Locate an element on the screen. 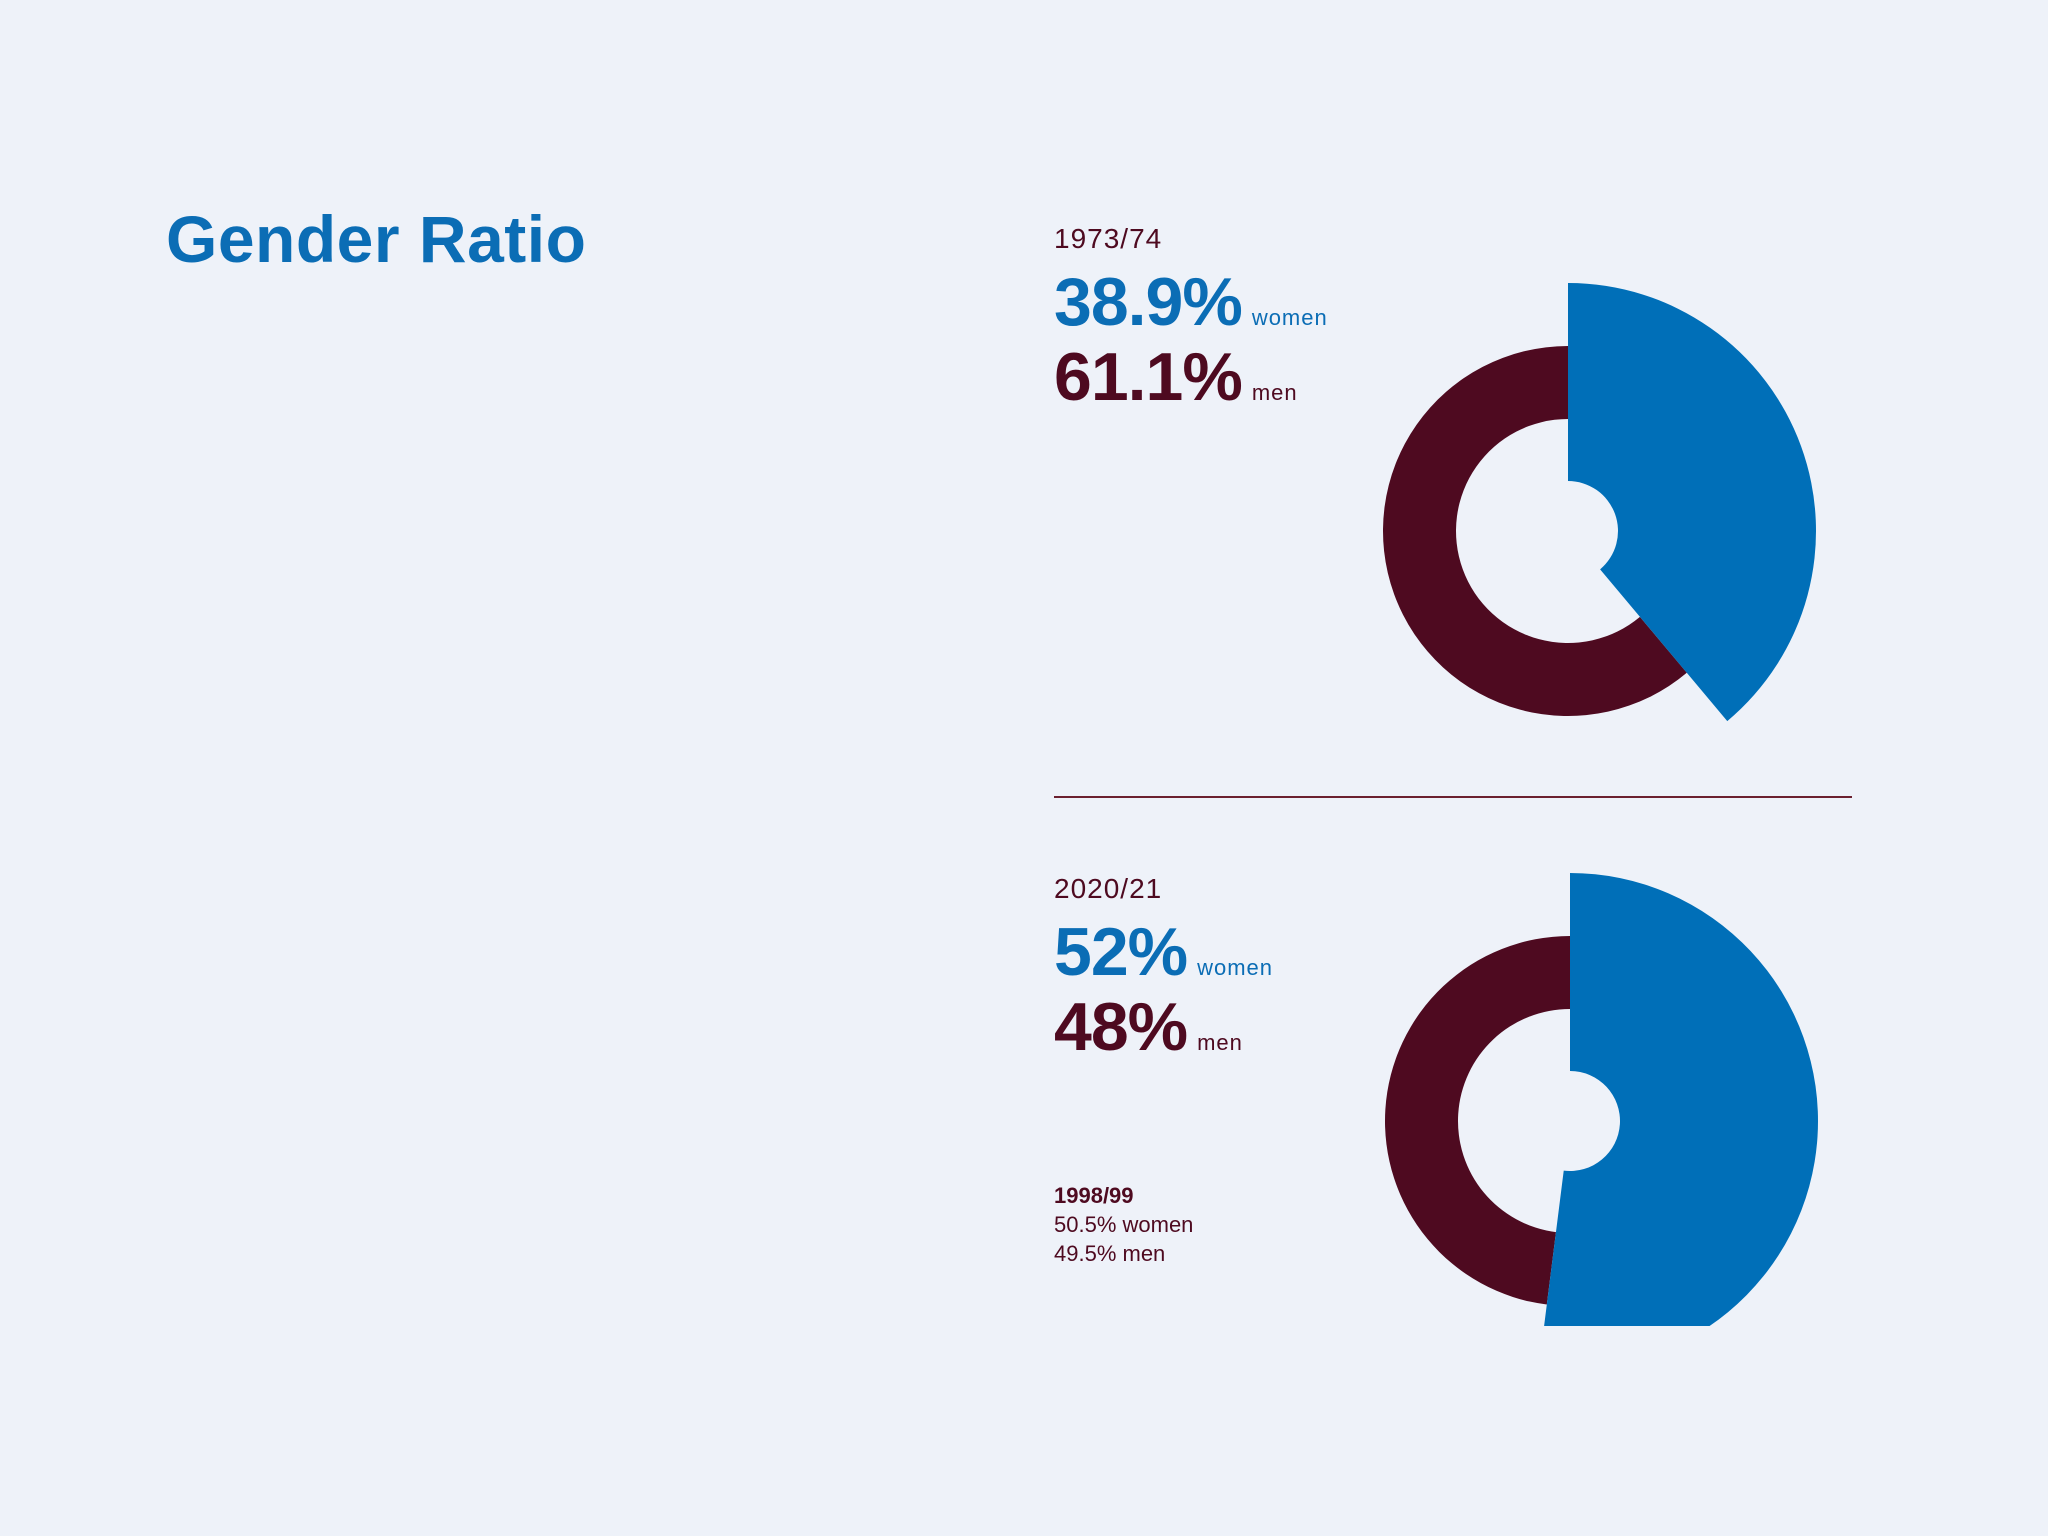 This screenshot has height=1536, width=2048. men-stat-1973: 61.1% men is located at coordinates (1176, 377).